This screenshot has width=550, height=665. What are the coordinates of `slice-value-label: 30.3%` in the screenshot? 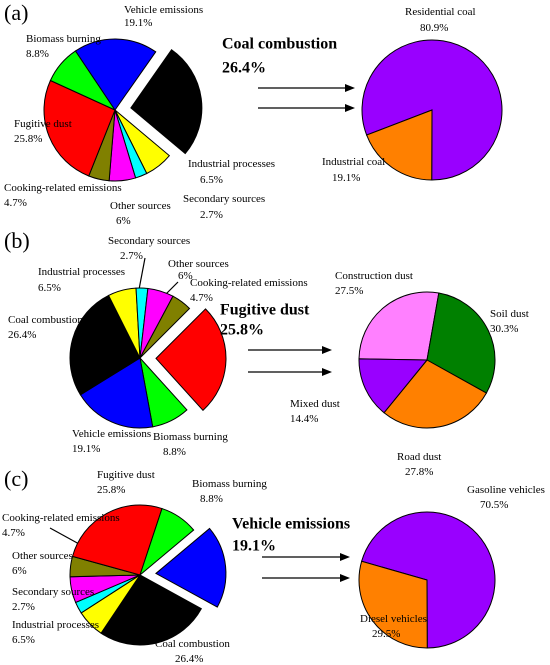 It's located at (504, 329).